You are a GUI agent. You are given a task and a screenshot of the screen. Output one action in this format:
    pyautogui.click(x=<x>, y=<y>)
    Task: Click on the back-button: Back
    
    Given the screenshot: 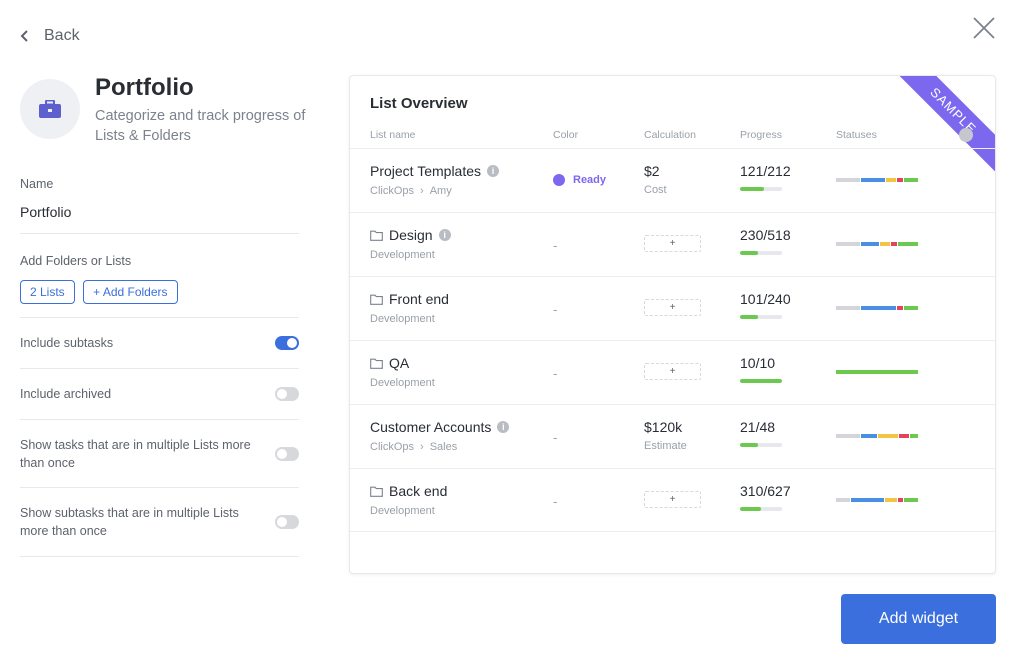 What is the action you would take?
    pyautogui.click(x=50, y=36)
    